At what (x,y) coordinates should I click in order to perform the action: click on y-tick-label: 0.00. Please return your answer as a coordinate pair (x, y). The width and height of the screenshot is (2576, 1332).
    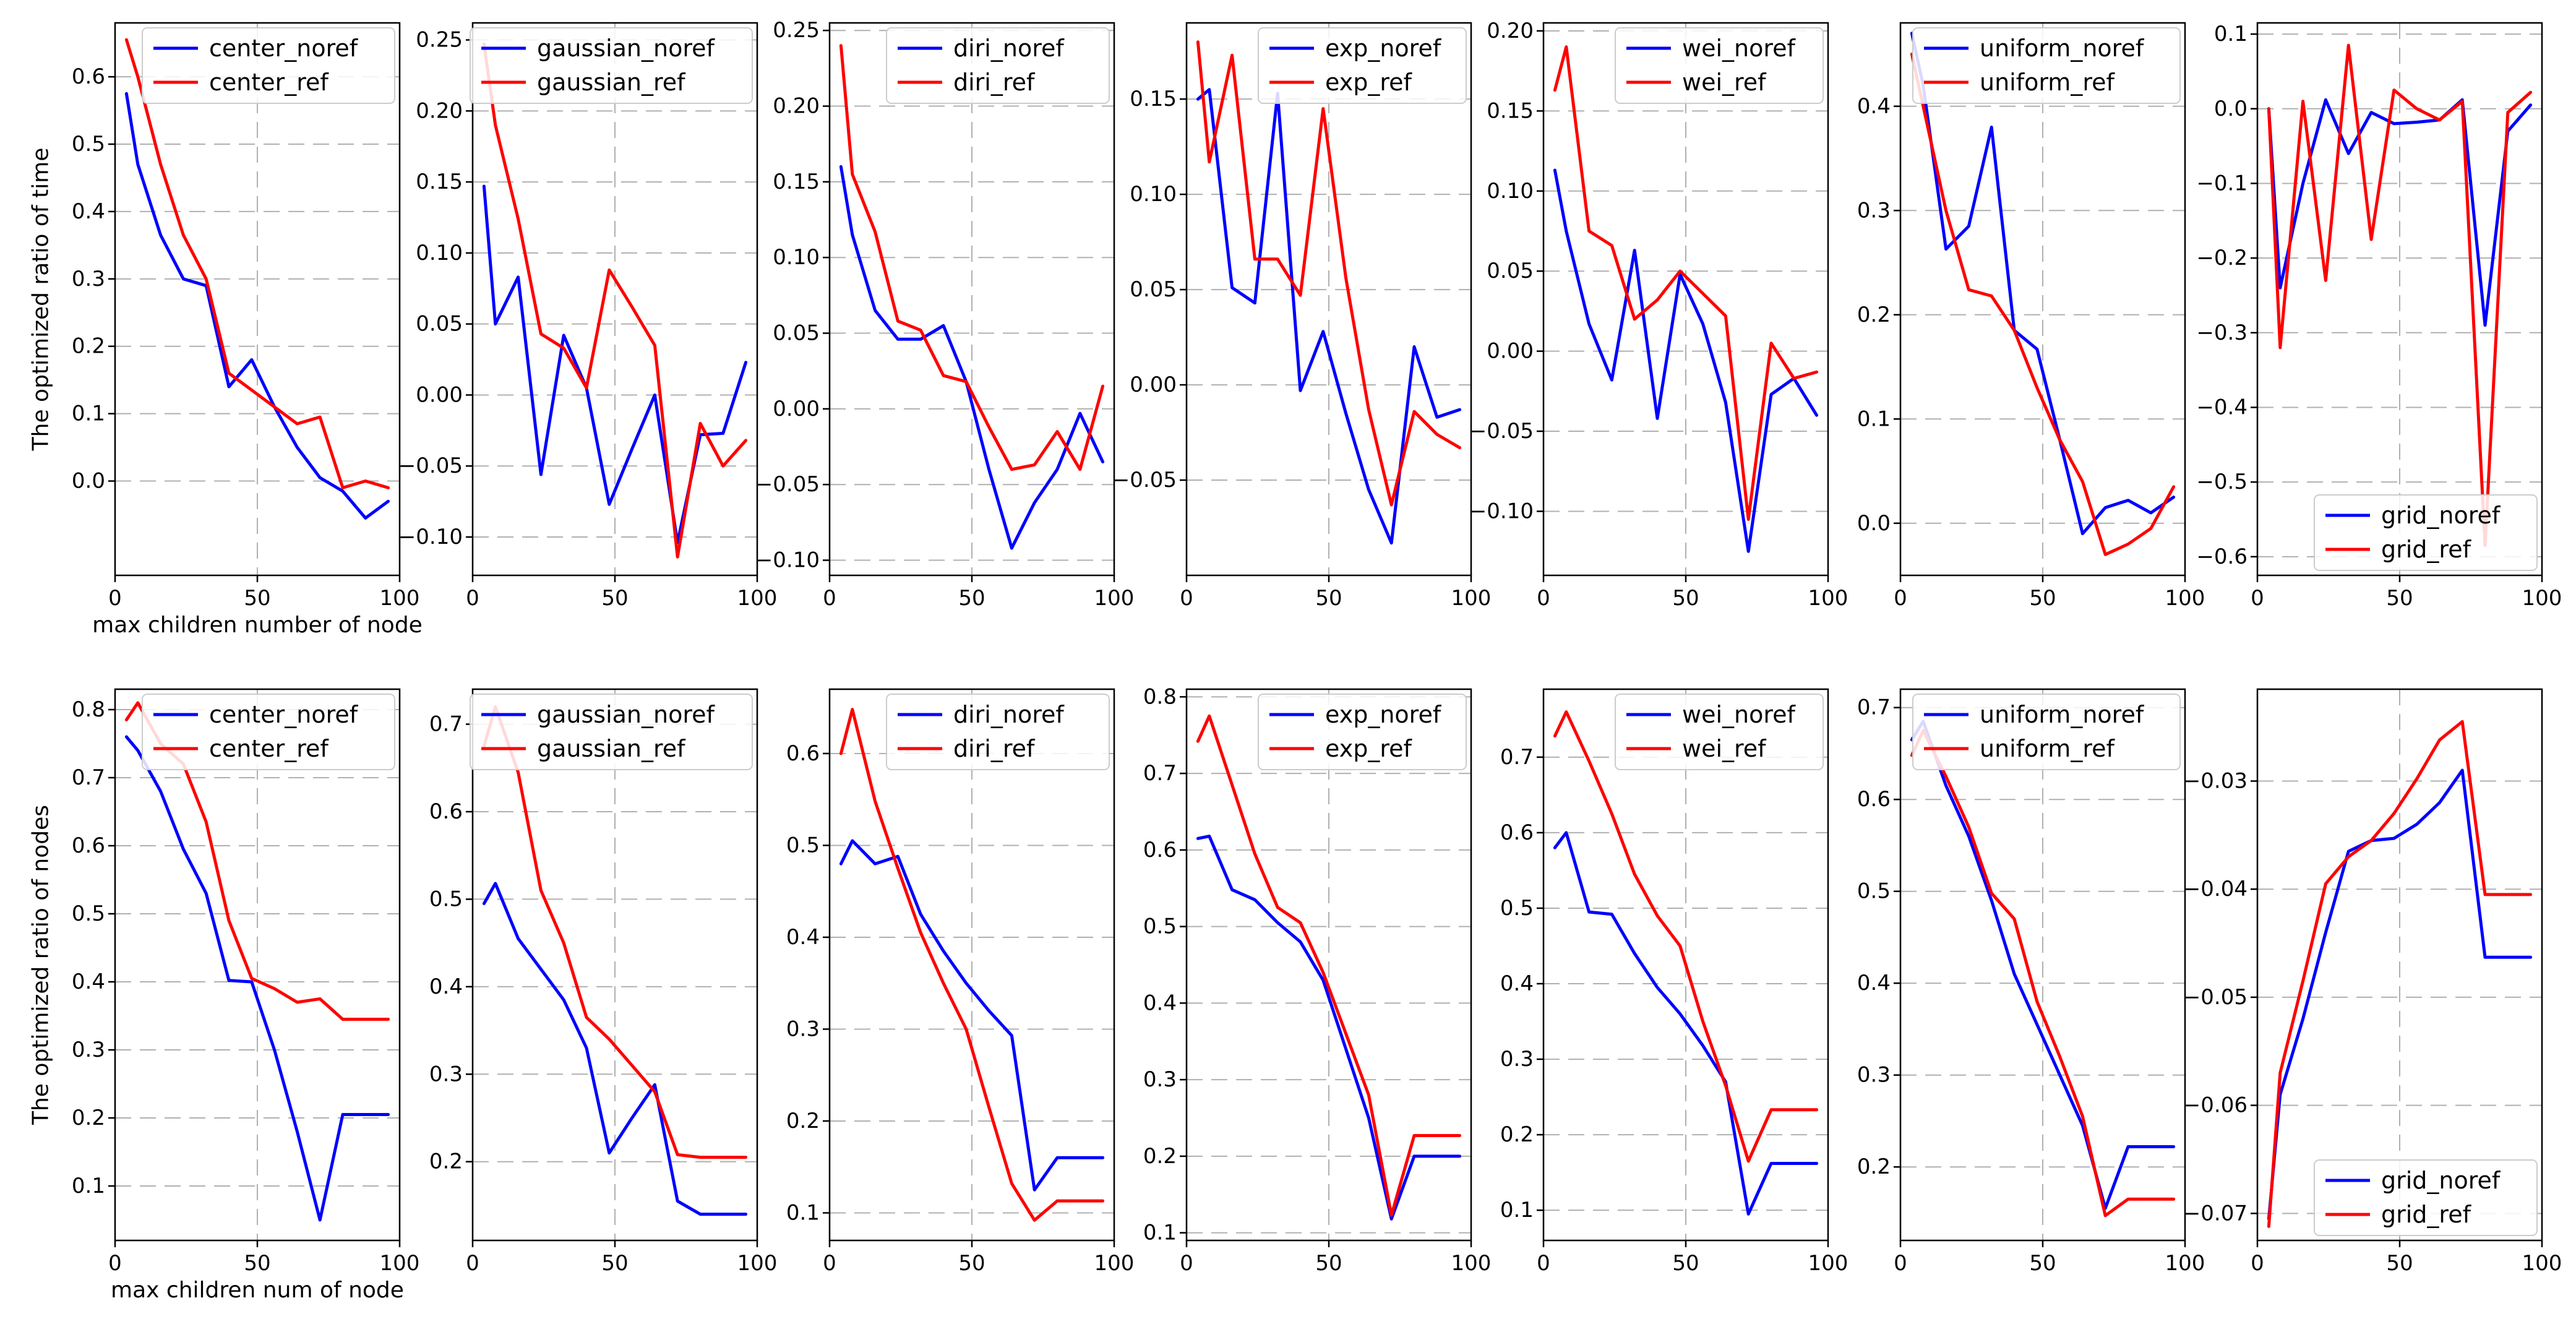
    Looking at the image, I should click on (439, 394).